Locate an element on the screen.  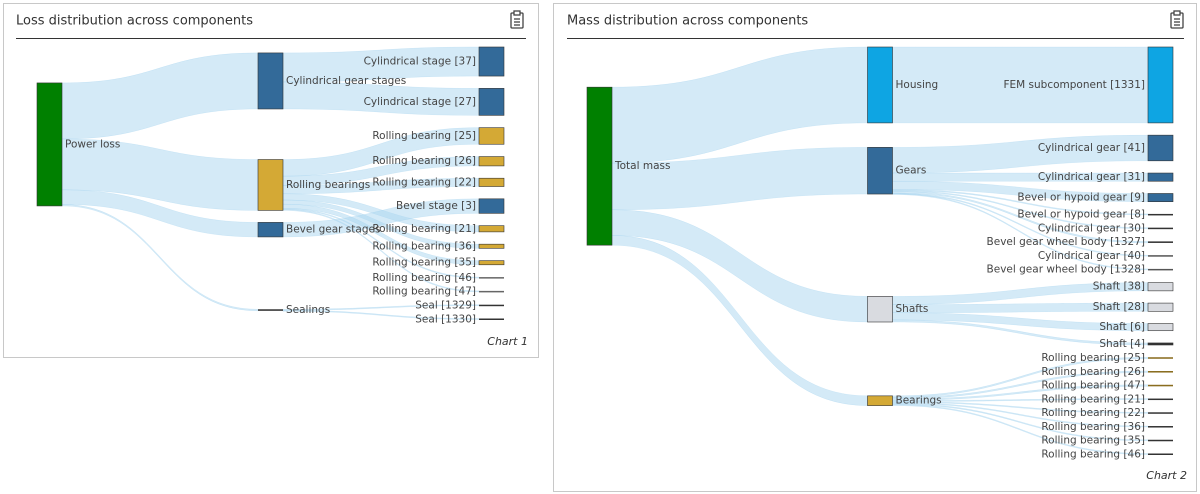
node-label: Total mass is located at coordinates (642, 166).